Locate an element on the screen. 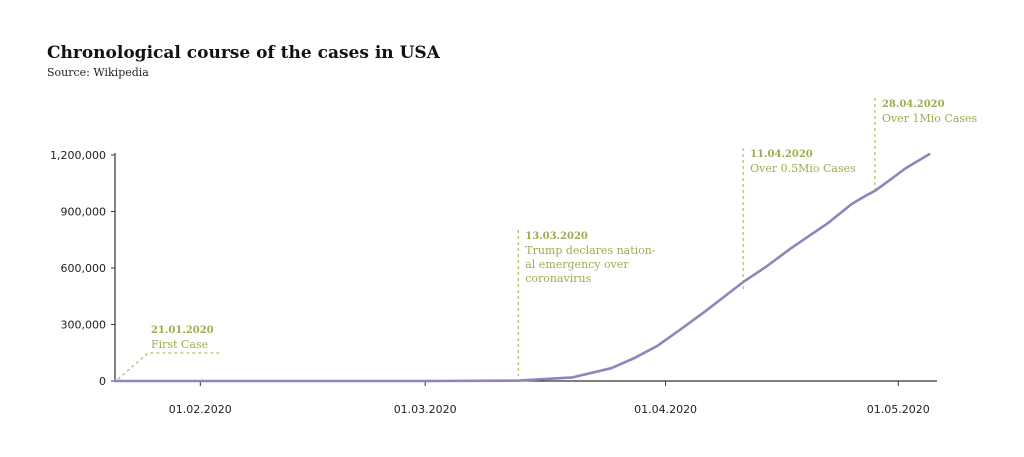 Image resolution: width=1024 pixels, height=457 pixels. x-tick-label: 01.05.2020 is located at coordinates (898, 409).